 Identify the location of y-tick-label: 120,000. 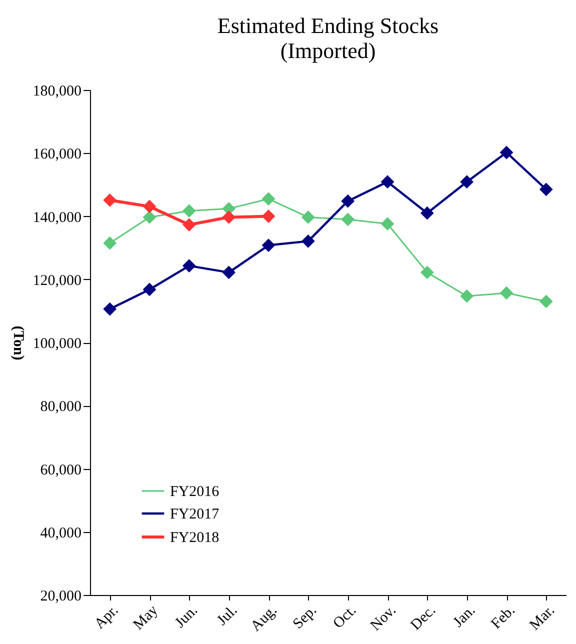
(57, 280).